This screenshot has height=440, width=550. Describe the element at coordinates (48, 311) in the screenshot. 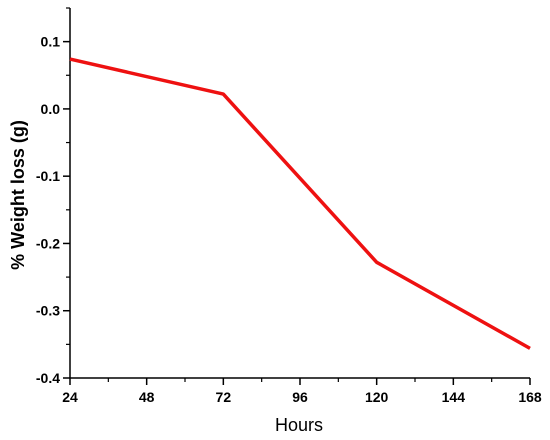

I see `y-tick-label: -0.3` at that location.